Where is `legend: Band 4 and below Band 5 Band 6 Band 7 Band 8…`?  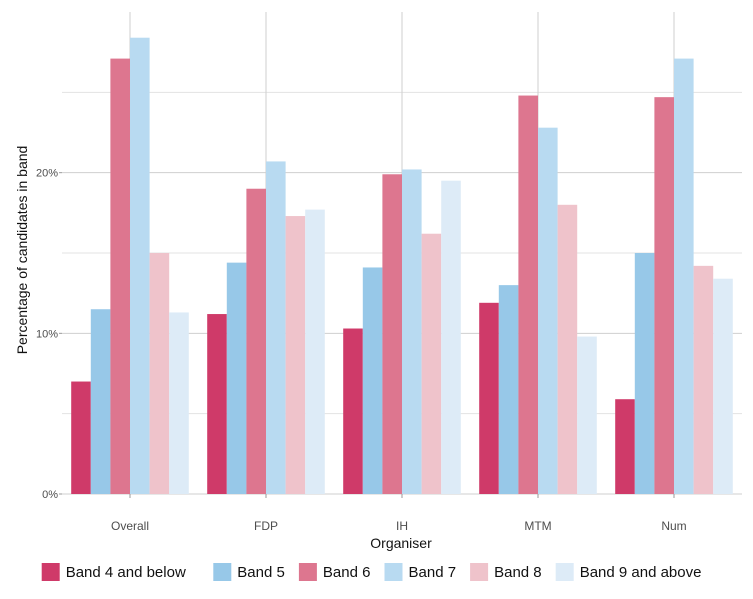
legend: Band 4 and below Band 5 Band 6 Band 7 Band 8… is located at coordinates (371, 572).